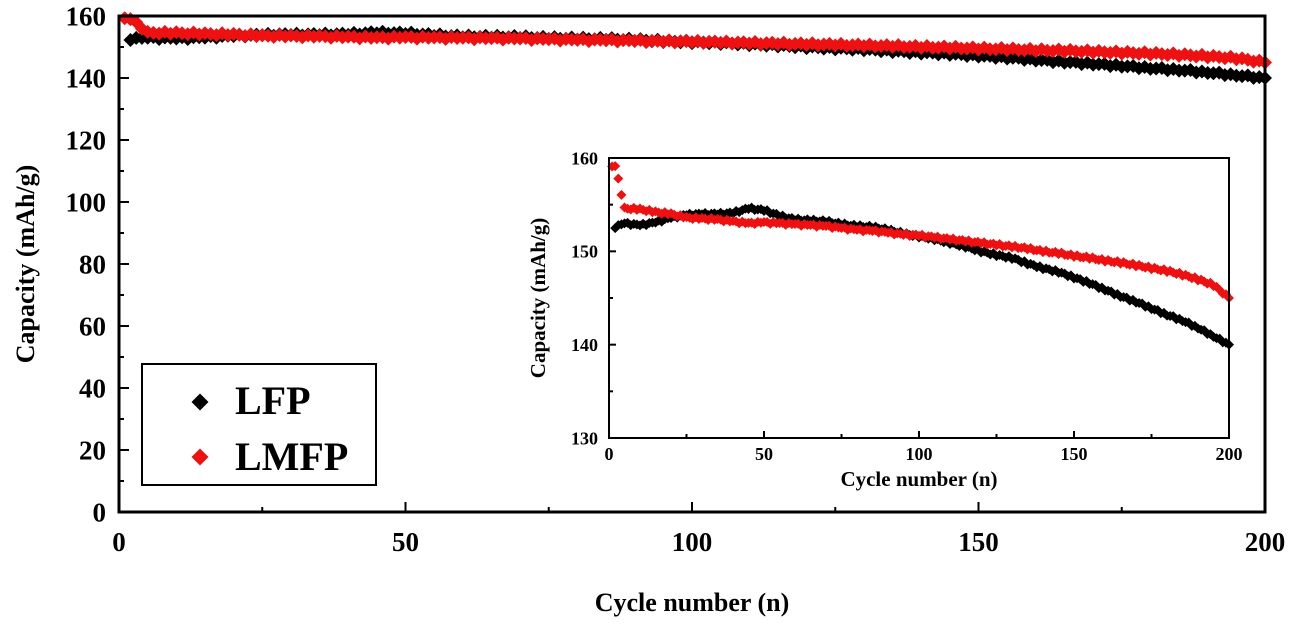 Image resolution: width=1291 pixels, height=625 pixels. I want to click on main-y-tick-label: 0, so click(100, 512).